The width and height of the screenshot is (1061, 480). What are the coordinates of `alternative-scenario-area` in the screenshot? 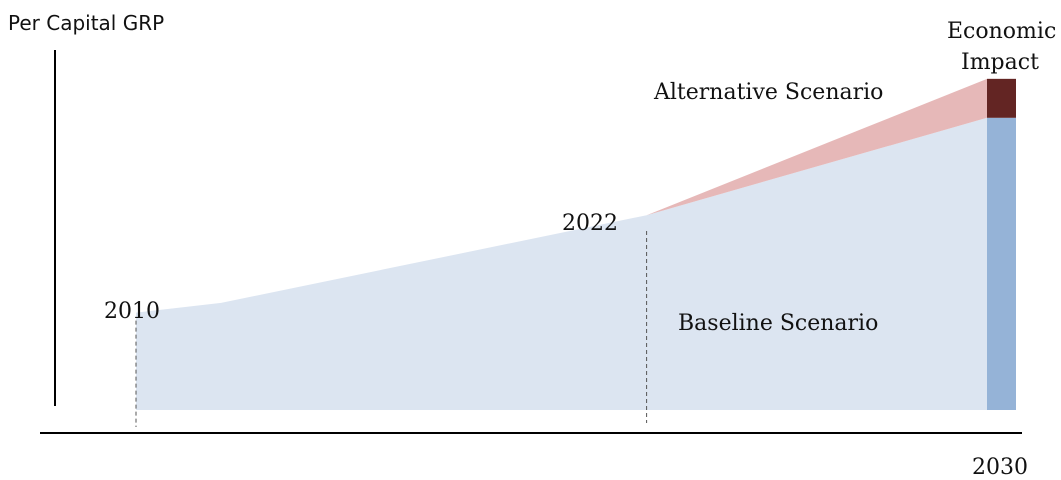 It's located at (816, 147).